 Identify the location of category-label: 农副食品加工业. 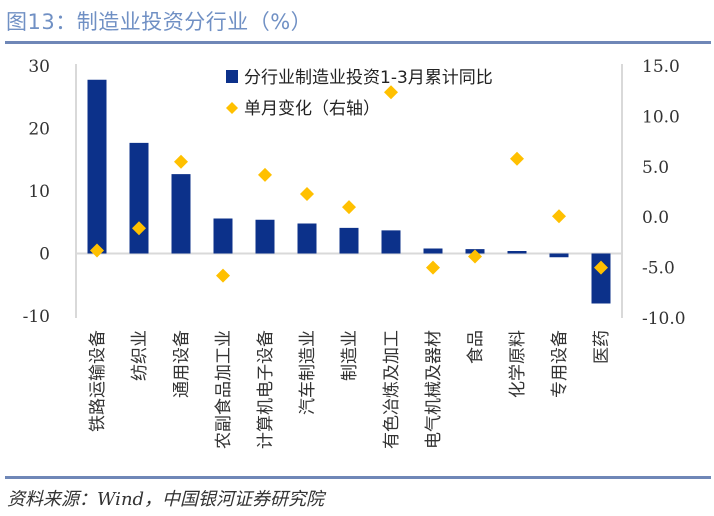
(224, 389).